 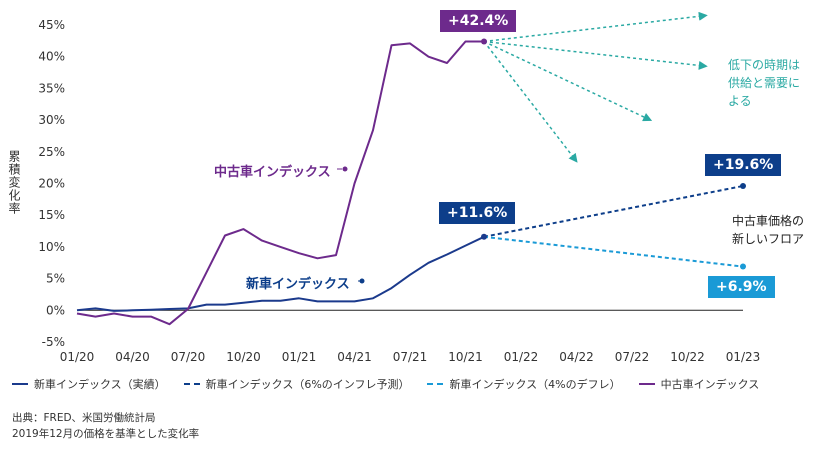 I want to click on decline-arrows, so click(x=595, y=87).